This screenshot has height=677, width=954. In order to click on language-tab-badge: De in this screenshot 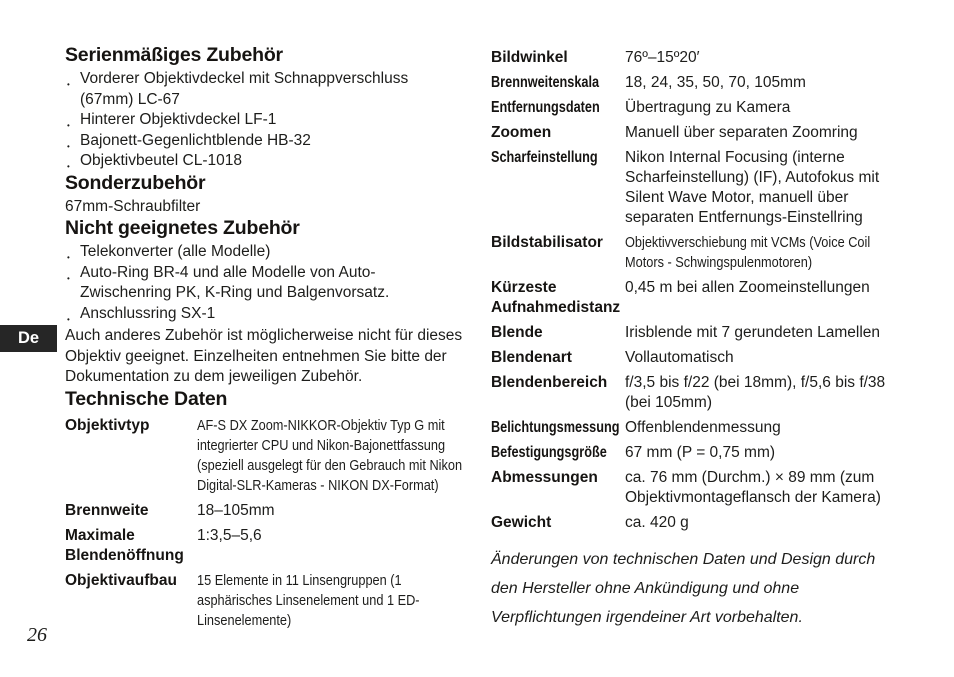, I will do `click(28, 338)`.